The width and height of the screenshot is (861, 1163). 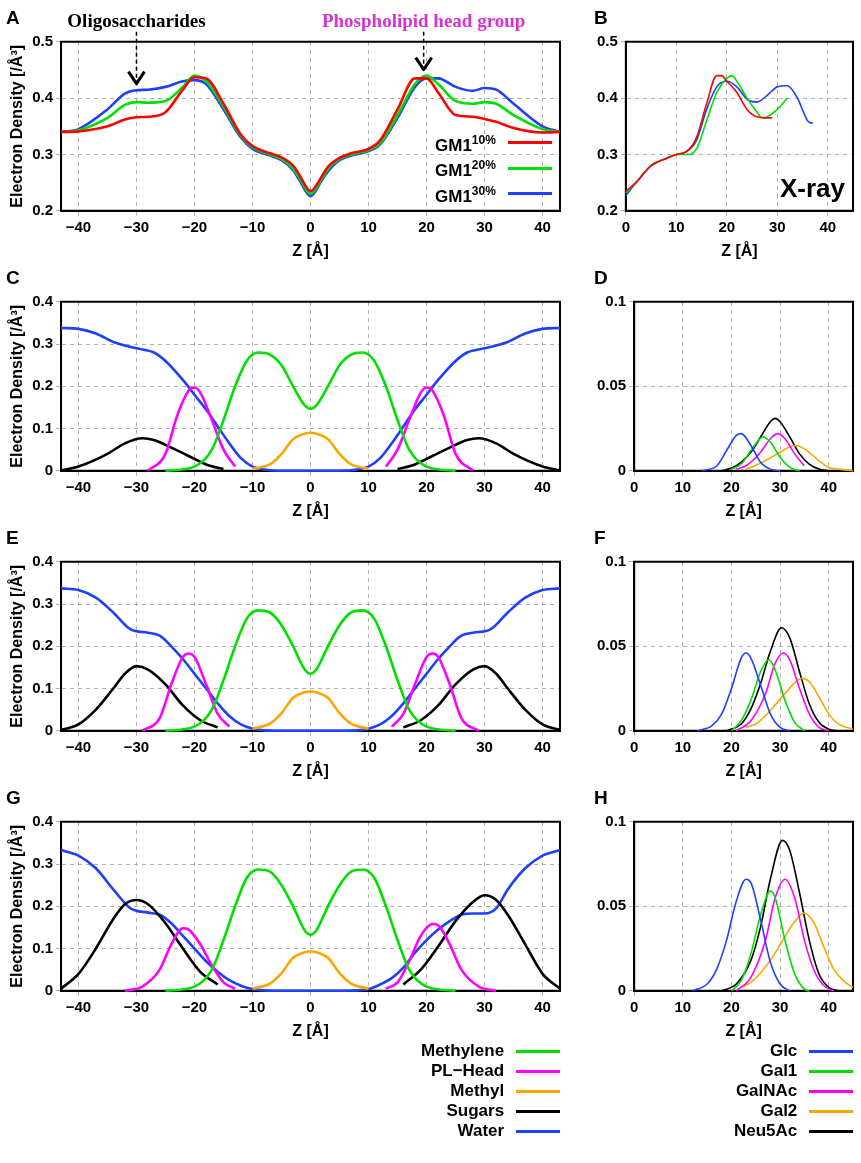 I want to click on y-tick-label: 0.5, so click(x=607, y=40).